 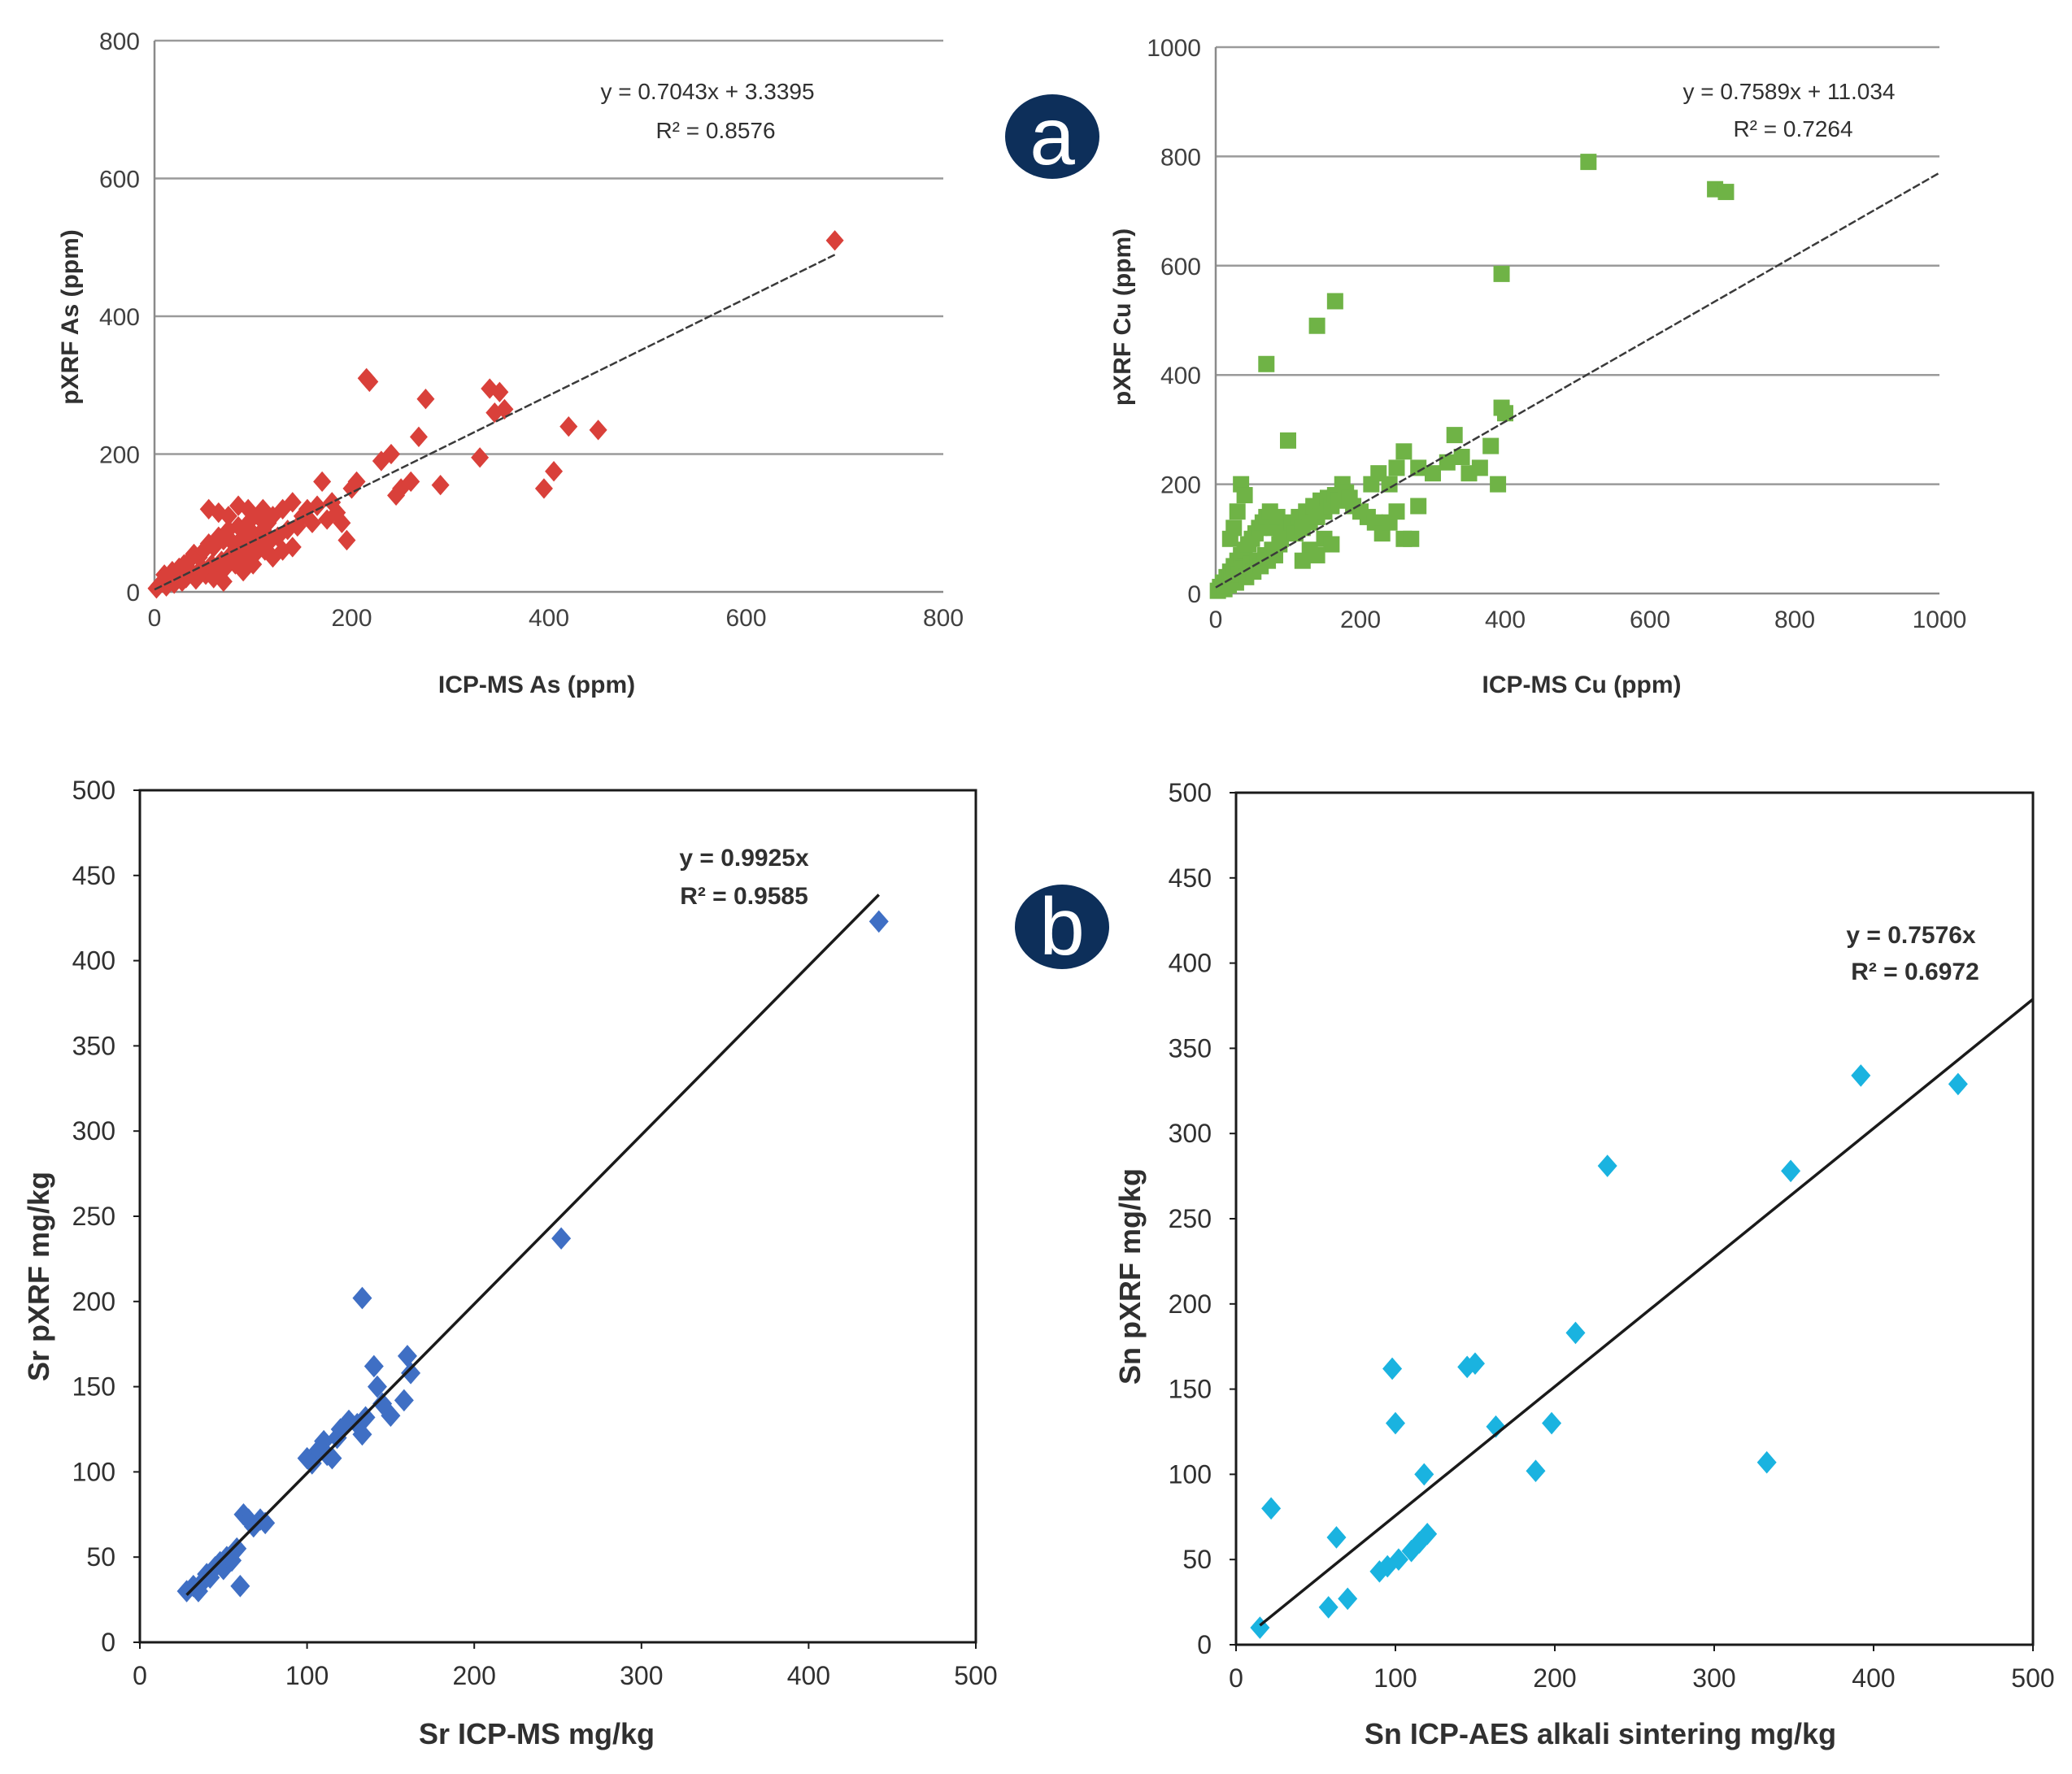 What do you see at coordinates (976, 1676) in the screenshot?
I see `sr-x-tick-label: 500` at bounding box center [976, 1676].